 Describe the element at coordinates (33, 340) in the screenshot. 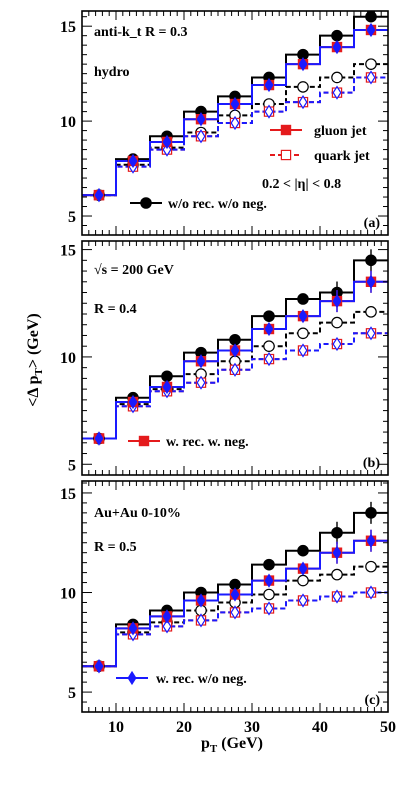

I see `y-axis-label-unit: > (GeV)` at that location.